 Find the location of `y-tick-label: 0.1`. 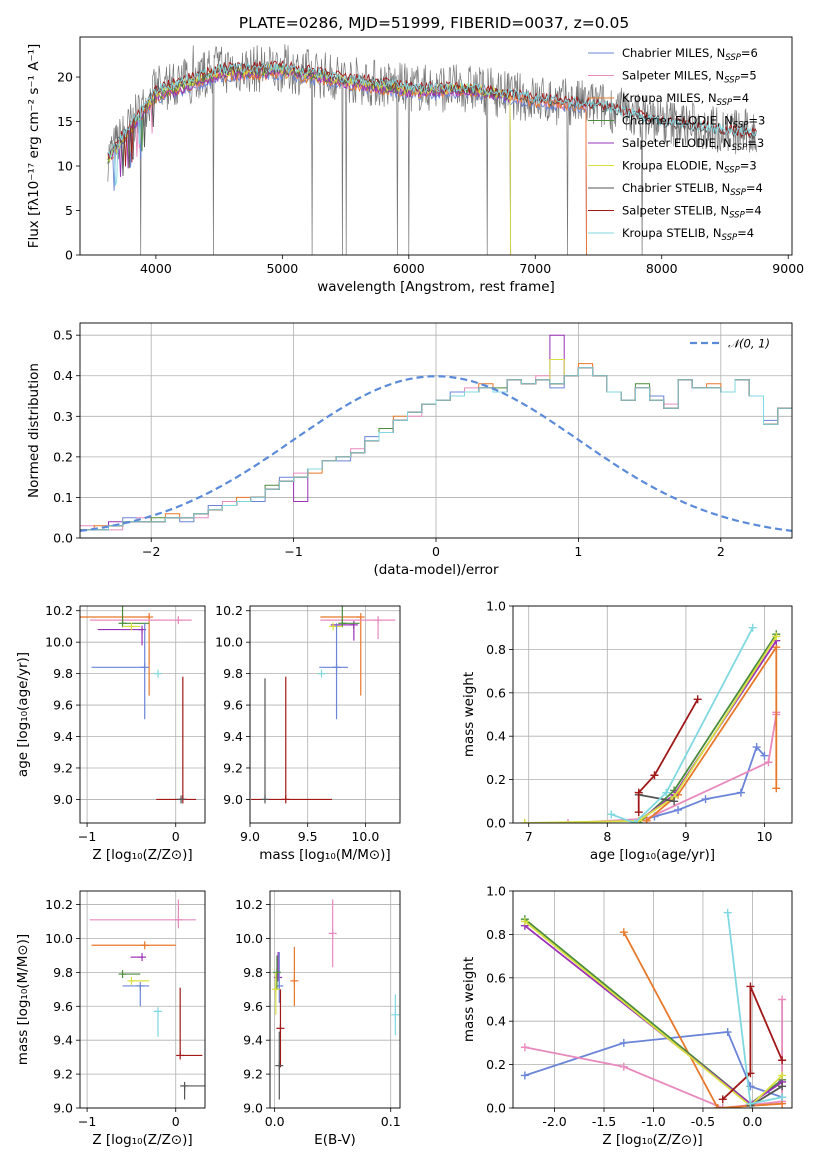

y-tick-label: 0.1 is located at coordinates (63, 497).